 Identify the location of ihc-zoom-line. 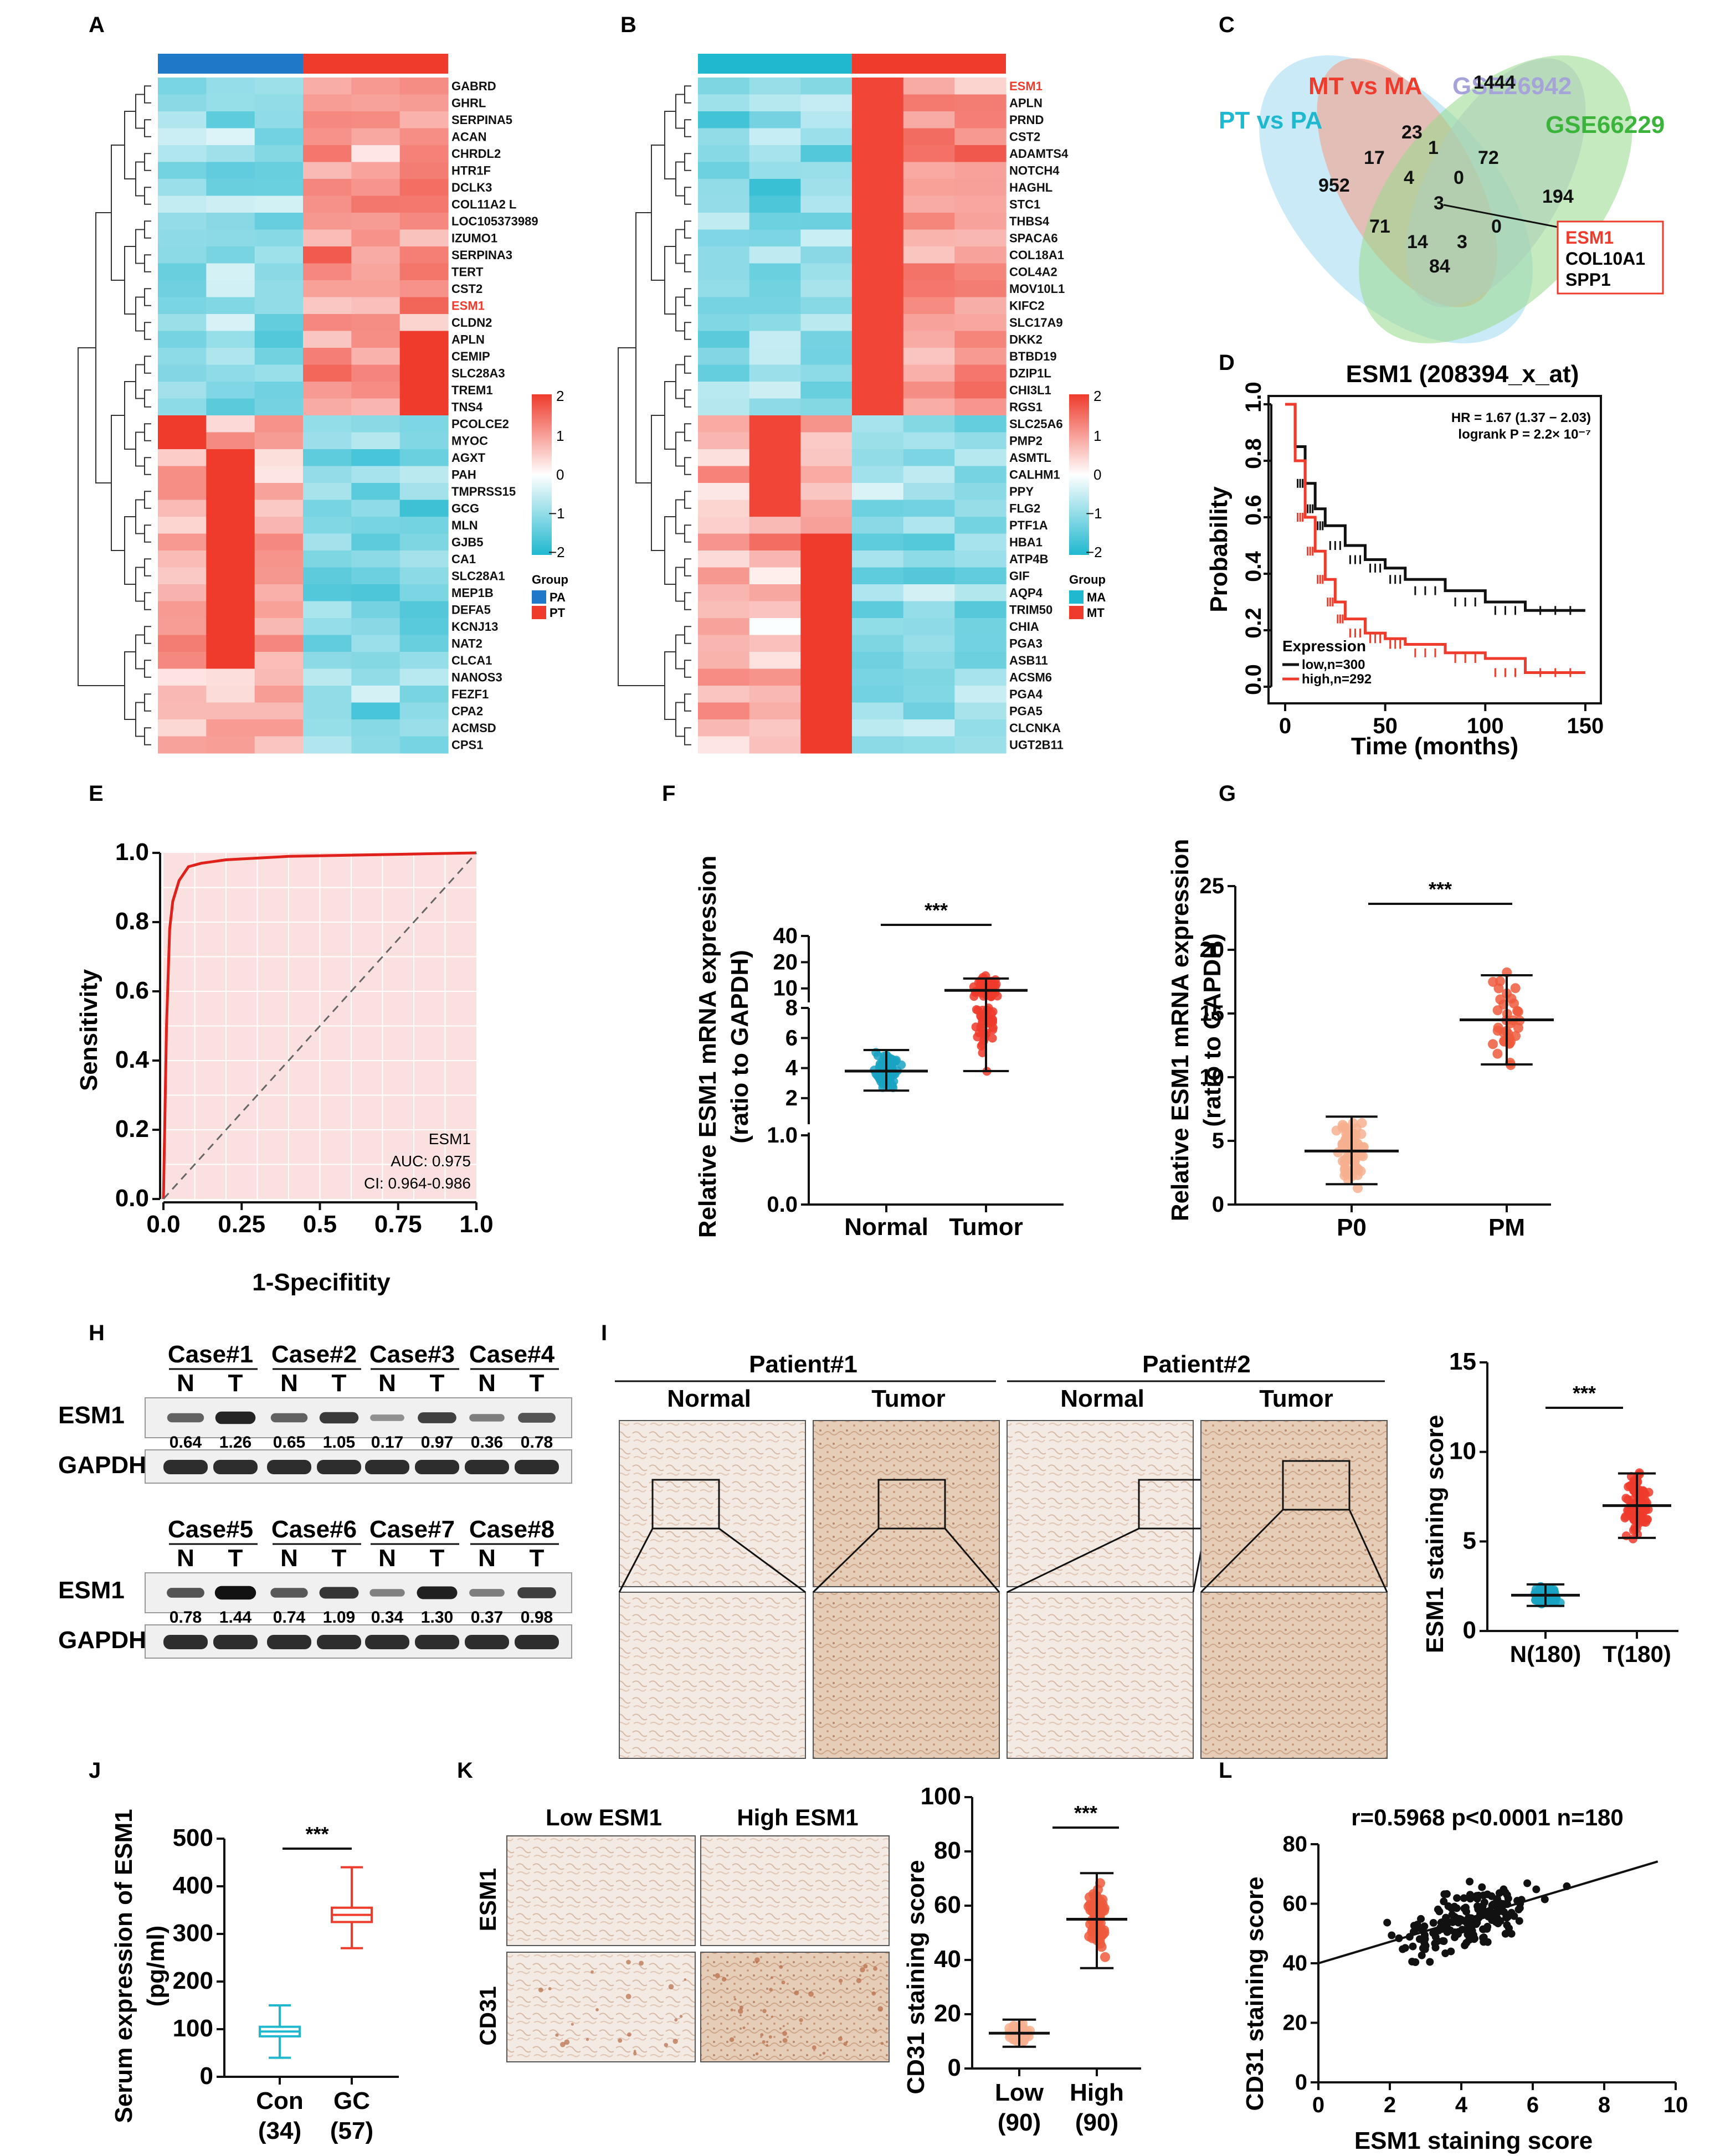
(846, 1560).